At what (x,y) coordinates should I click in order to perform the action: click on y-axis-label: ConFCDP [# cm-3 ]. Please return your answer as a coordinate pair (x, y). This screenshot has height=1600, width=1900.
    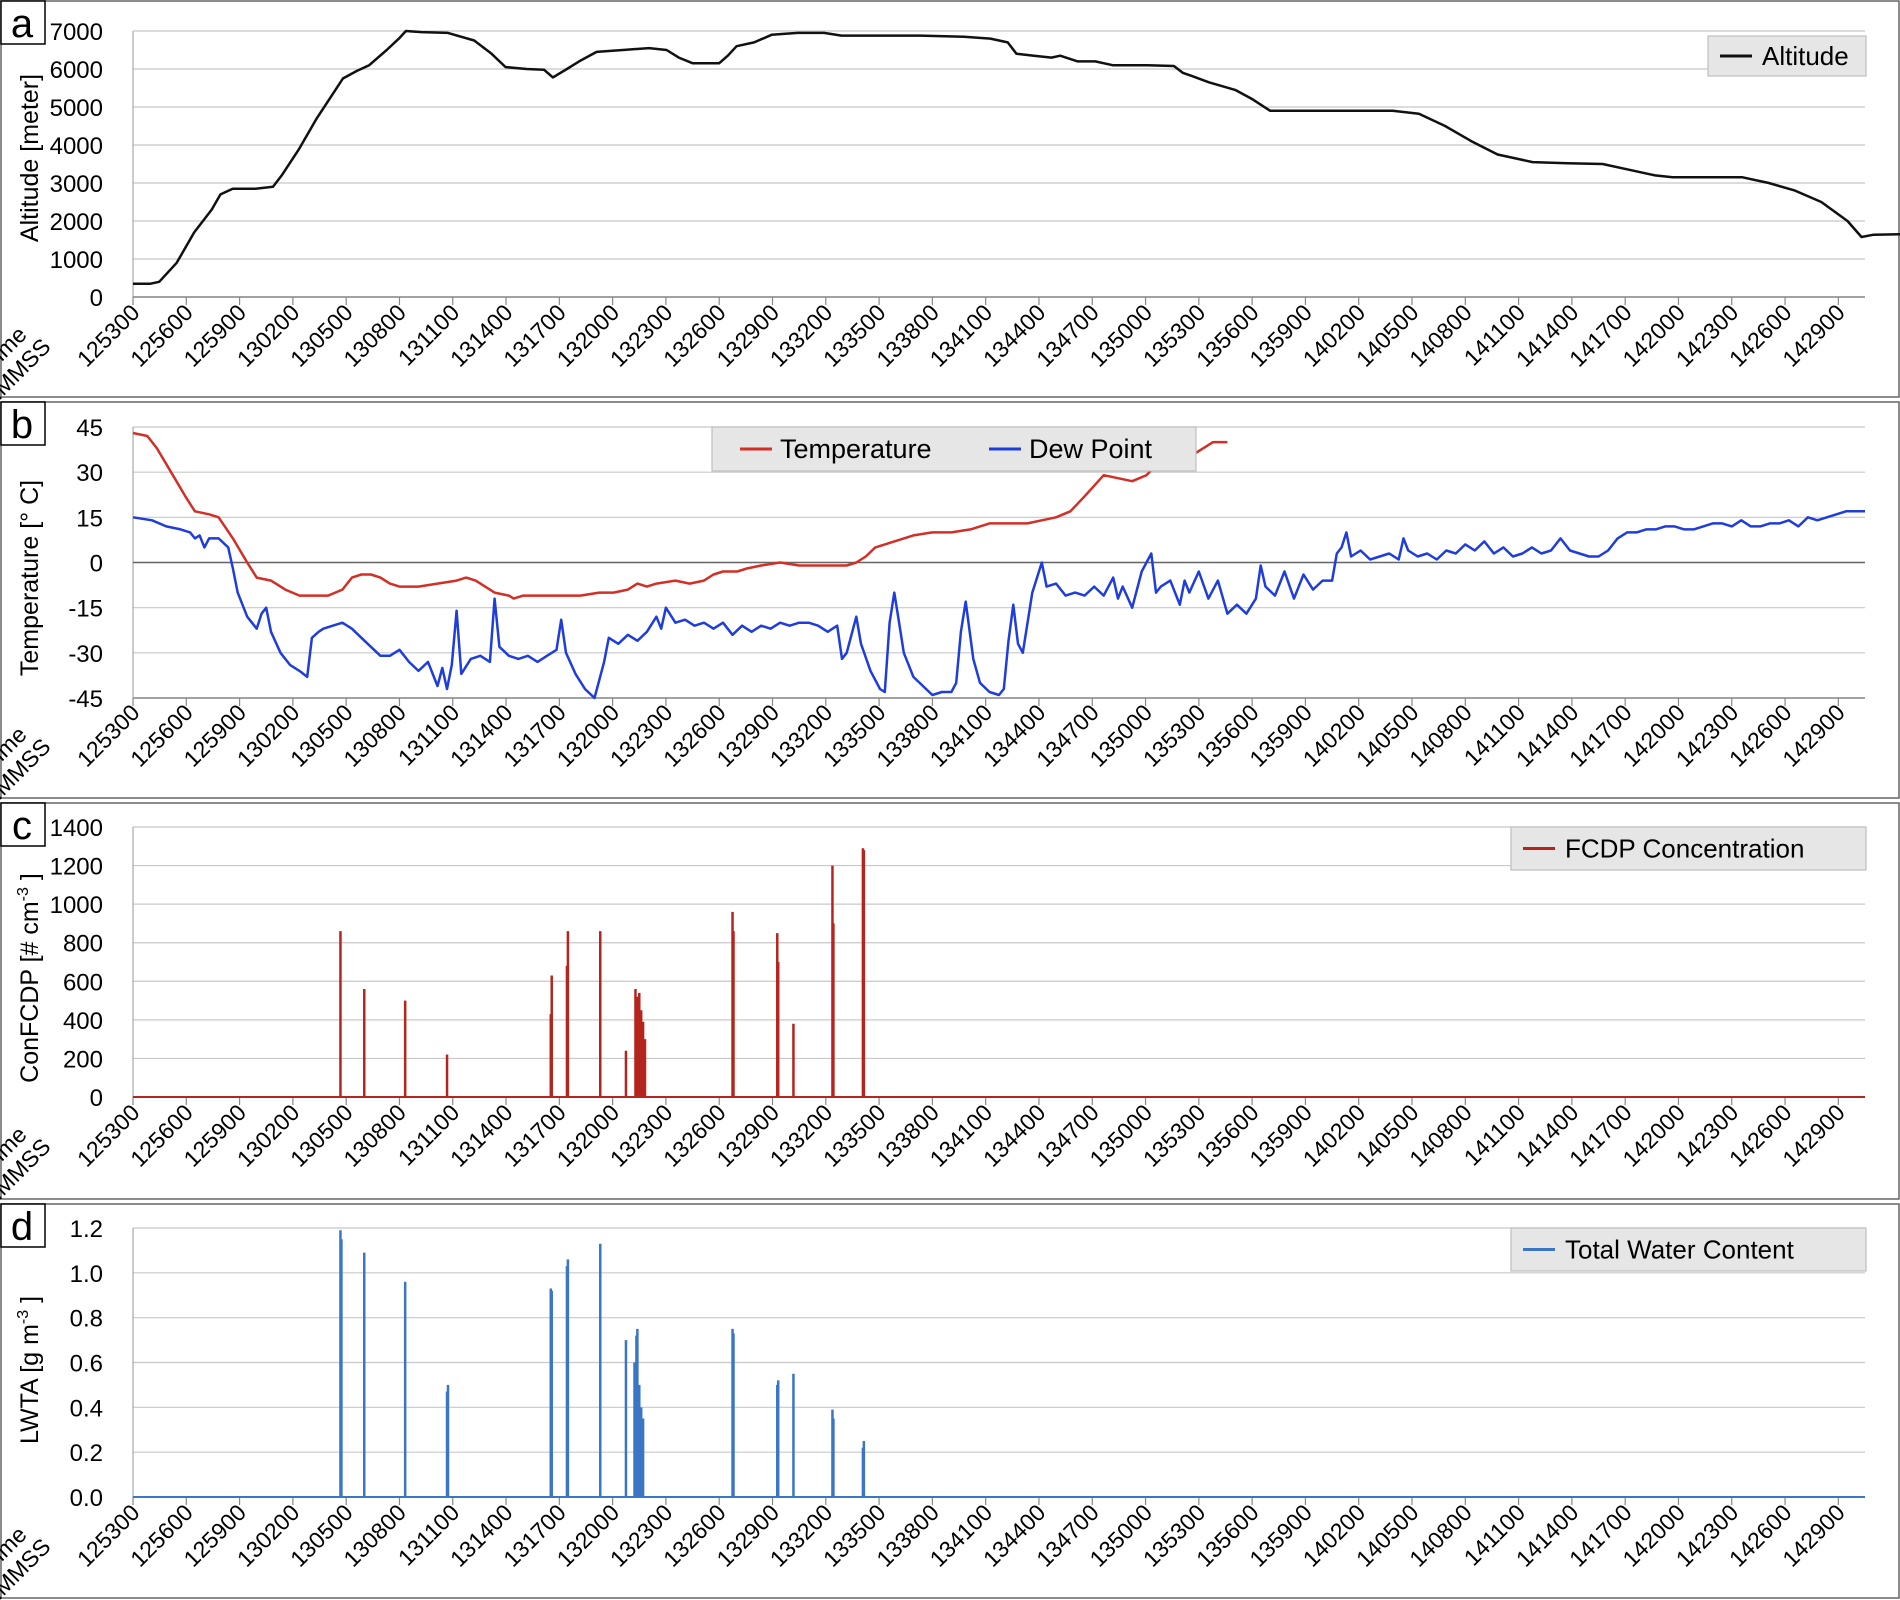
    Looking at the image, I should click on (29, 978).